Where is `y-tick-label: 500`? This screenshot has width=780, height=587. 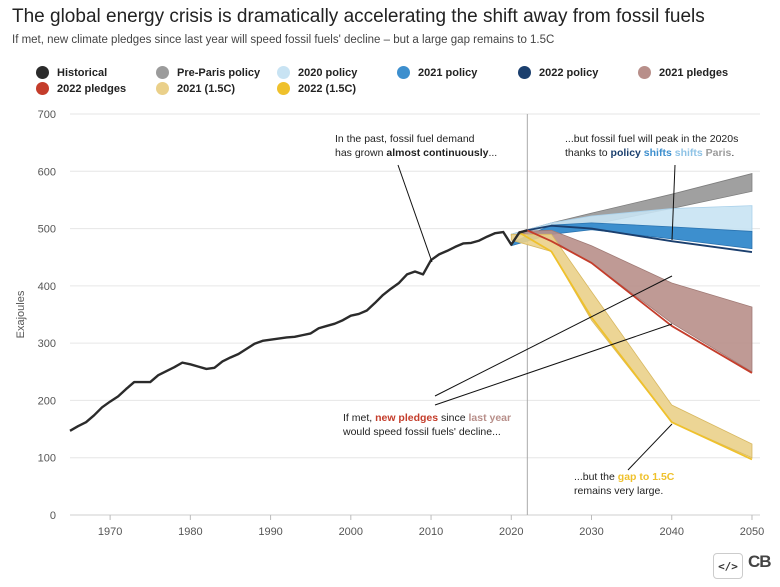 y-tick-label: 500 is located at coordinates (47, 230).